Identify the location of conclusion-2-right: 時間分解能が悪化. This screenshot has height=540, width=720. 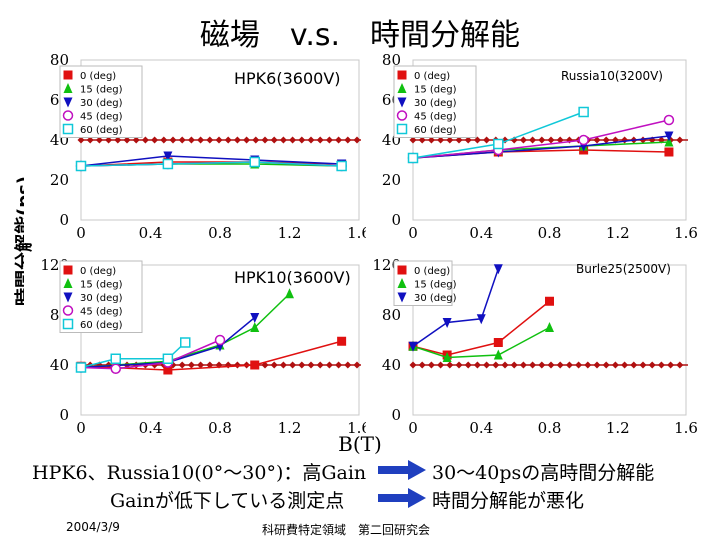
(508, 501).